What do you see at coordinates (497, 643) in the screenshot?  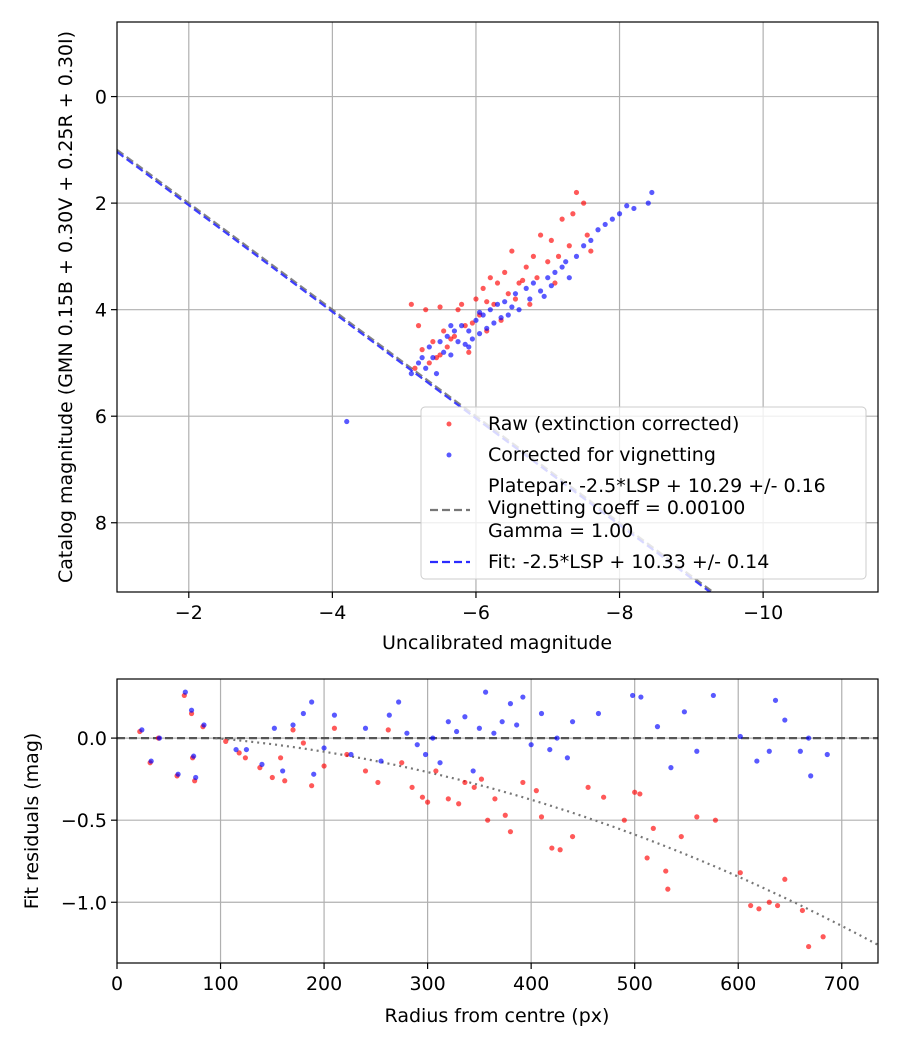 I see `top-x-axis-label: Uncalibrated magnitude` at bounding box center [497, 643].